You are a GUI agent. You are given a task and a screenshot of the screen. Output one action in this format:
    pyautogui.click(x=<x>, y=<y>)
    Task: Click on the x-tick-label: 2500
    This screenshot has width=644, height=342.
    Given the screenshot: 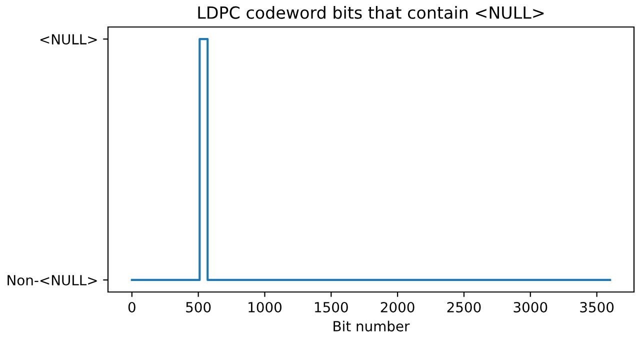 What is the action you would take?
    pyautogui.click(x=464, y=307)
    